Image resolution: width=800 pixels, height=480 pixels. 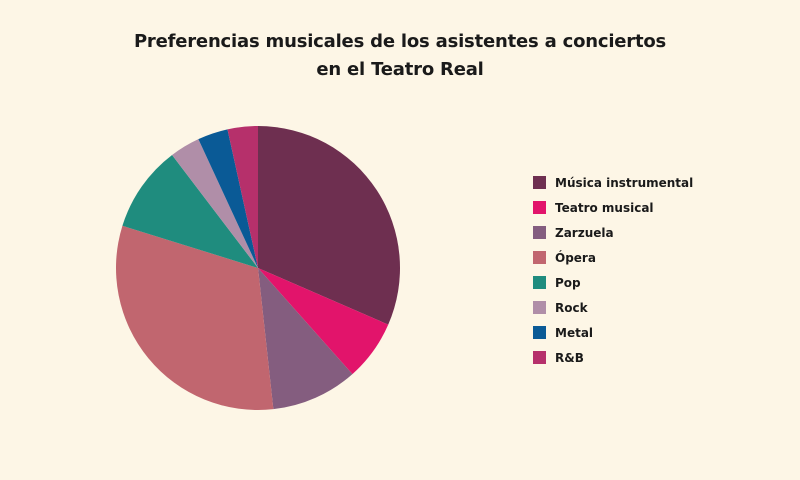 I want to click on legend-item-r-b: R&B, so click(x=663, y=357).